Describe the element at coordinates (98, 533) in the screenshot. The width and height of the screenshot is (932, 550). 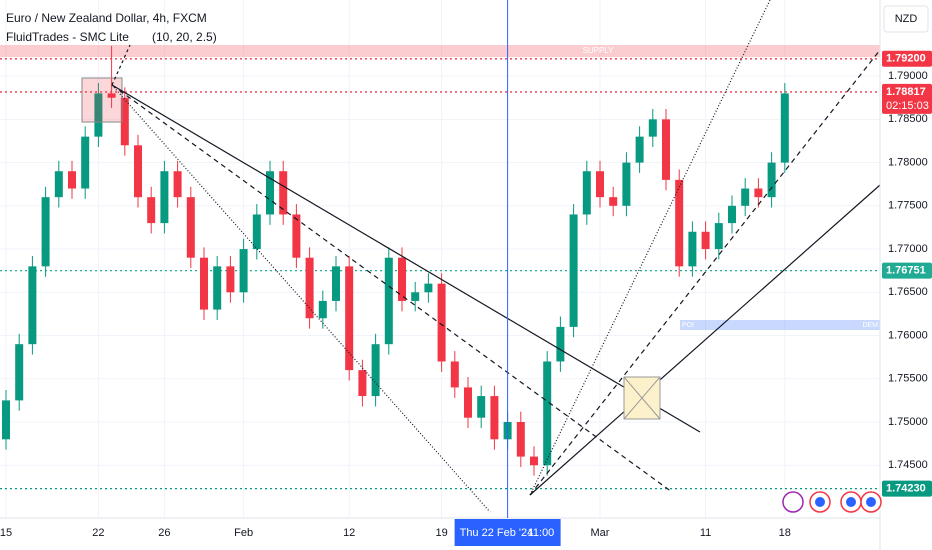
I see `x-tick-label: 22` at that location.